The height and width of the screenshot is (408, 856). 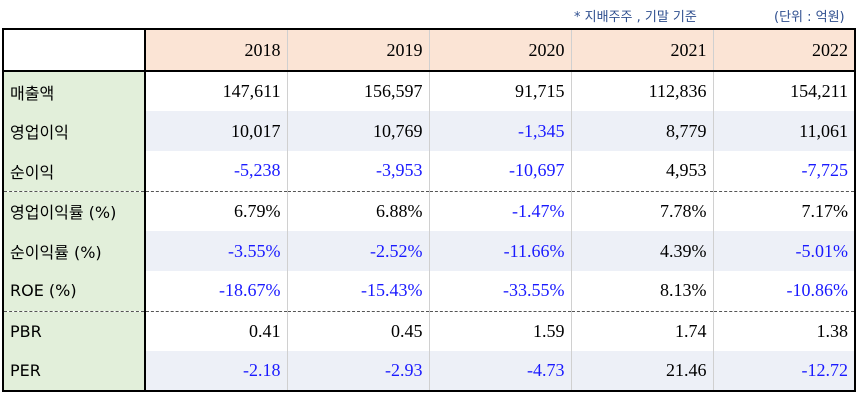 What do you see at coordinates (357, 171) in the screenshot?
I see `table-cell: -3,953` at bounding box center [357, 171].